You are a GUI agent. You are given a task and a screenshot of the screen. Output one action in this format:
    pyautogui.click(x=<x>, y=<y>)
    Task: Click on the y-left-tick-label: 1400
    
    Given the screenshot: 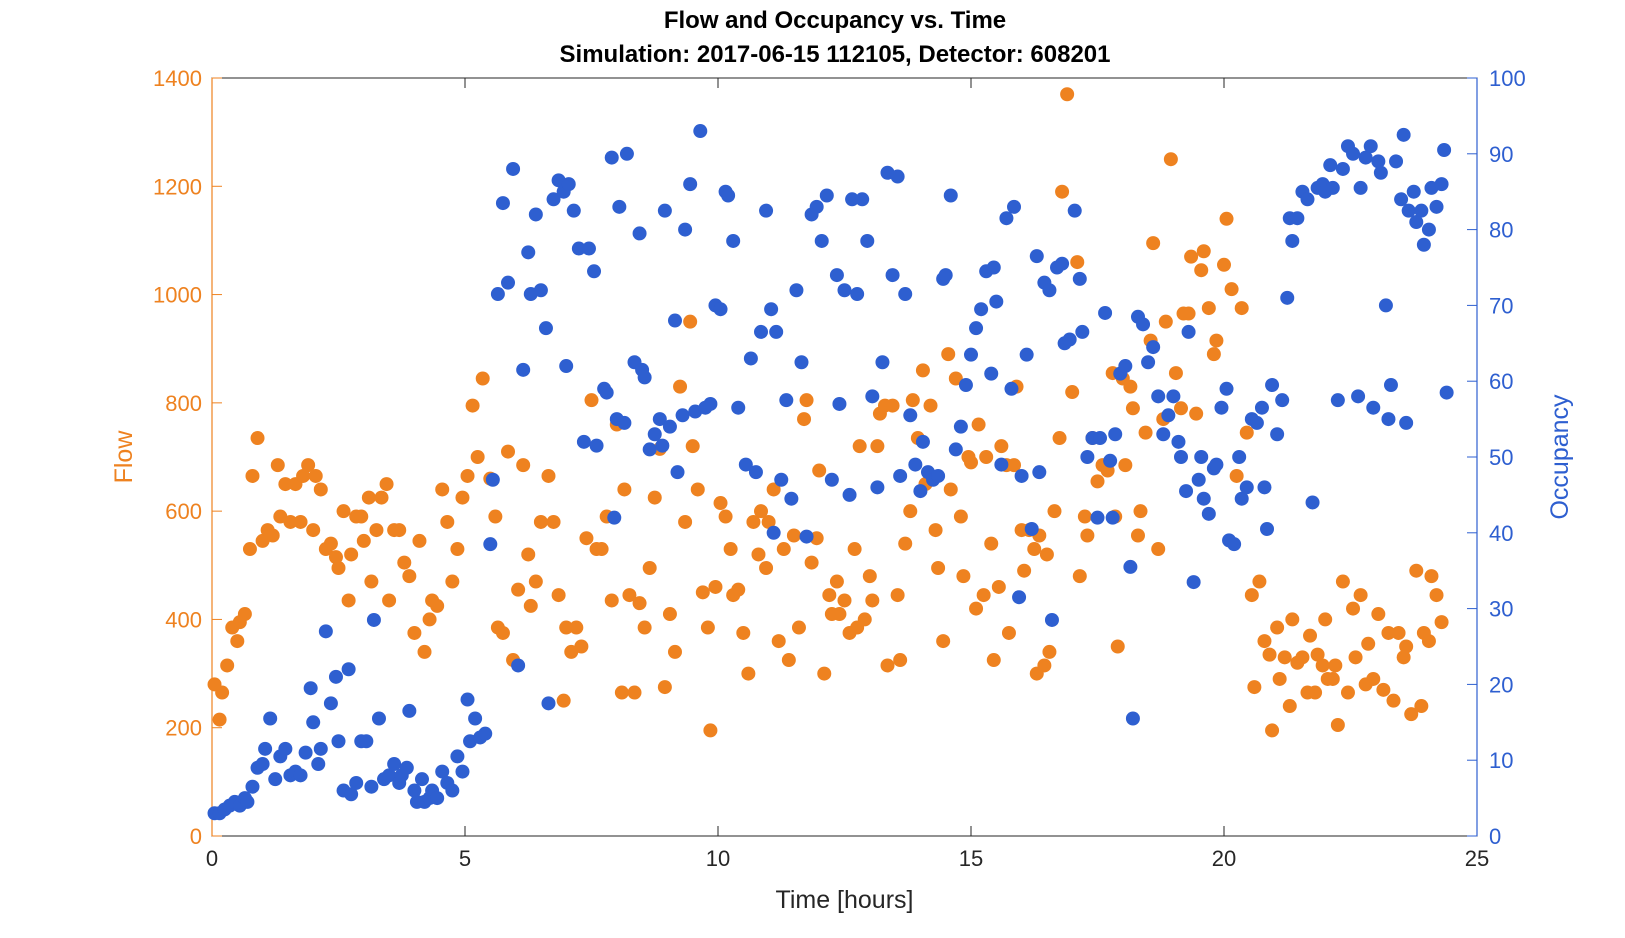 What is the action you would take?
    pyautogui.click(x=177, y=78)
    